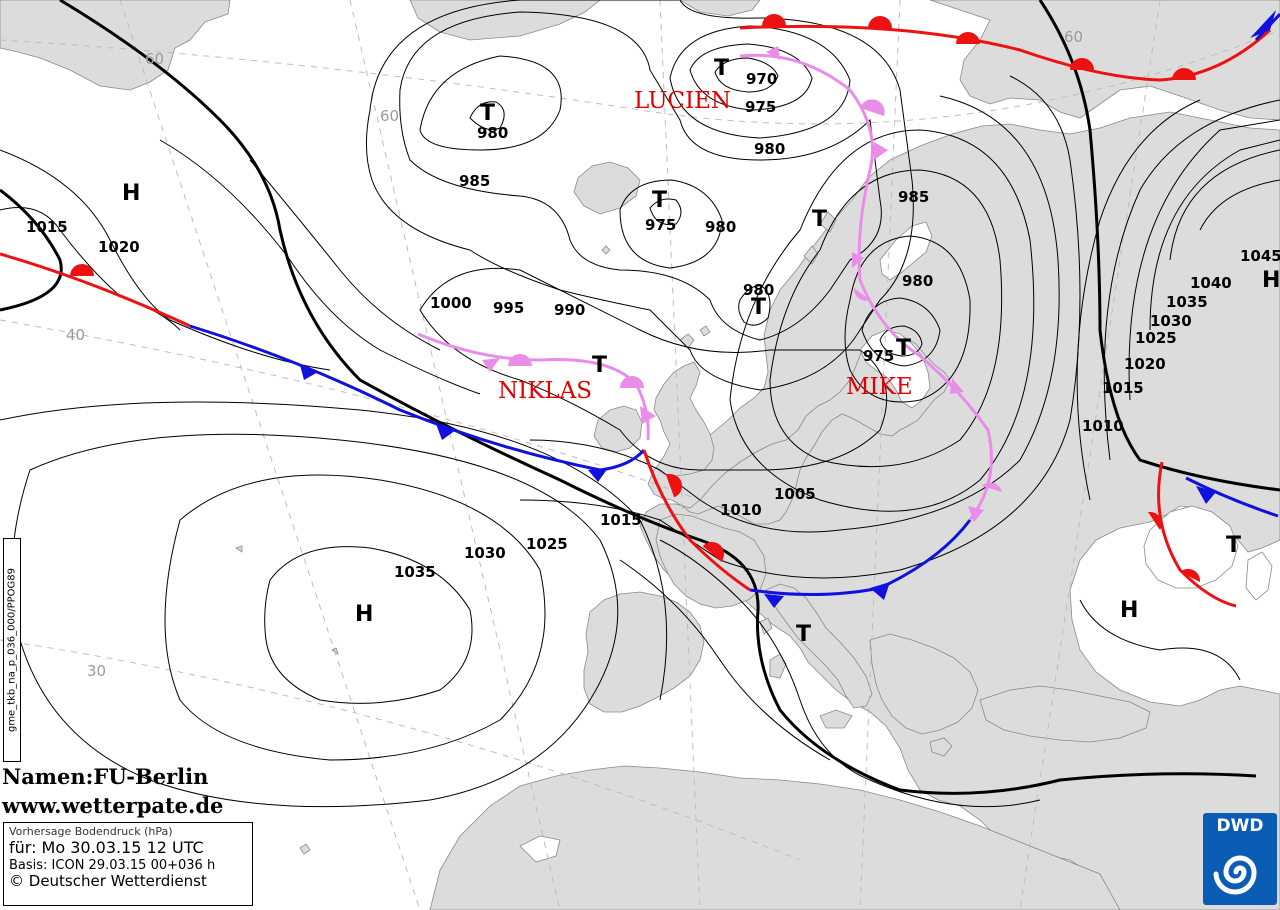 This screenshot has width=1280, height=910. I want to click on isobar-label: 990, so click(570, 310).